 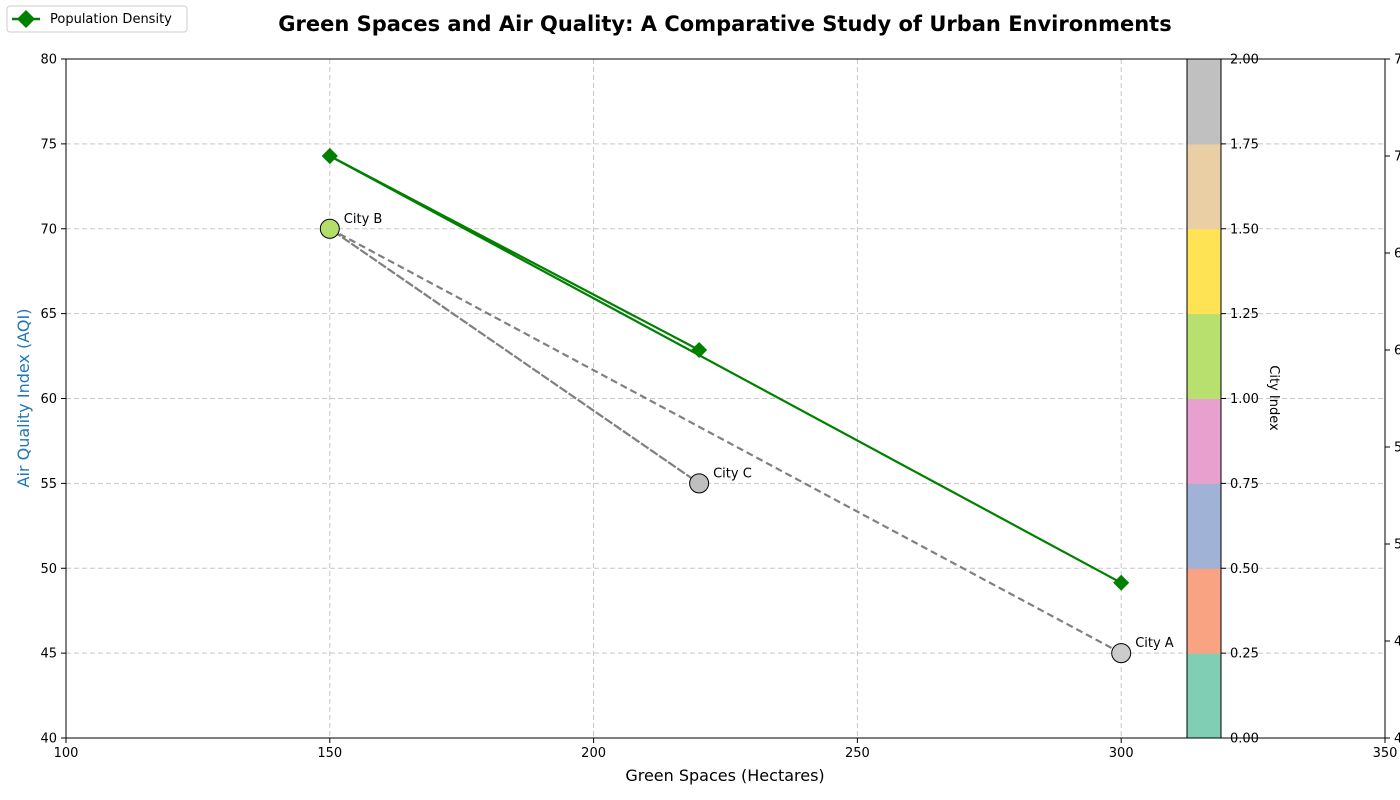 I want to click on city-label: City B, so click(x=363, y=219).